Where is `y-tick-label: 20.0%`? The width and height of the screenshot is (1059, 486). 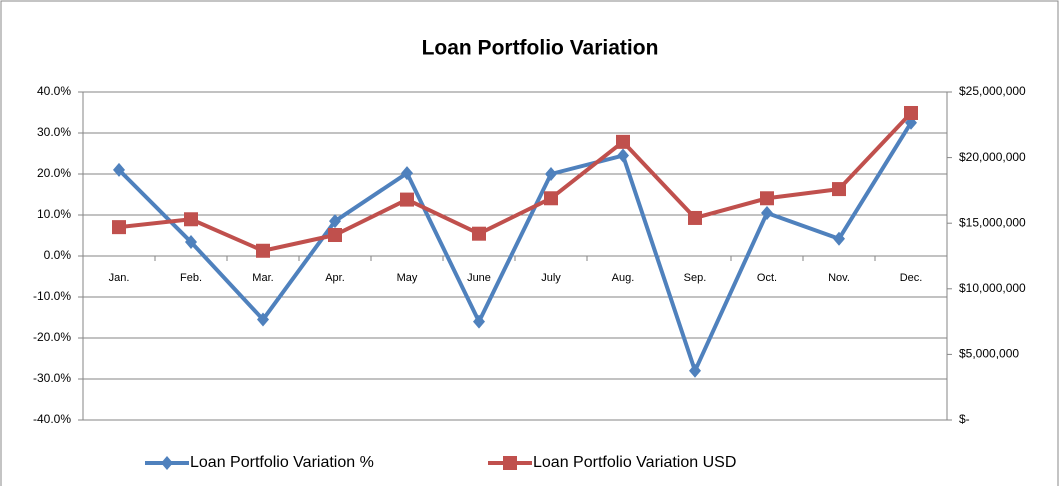
y-tick-label: 20.0% is located at coordinates (54, 173).